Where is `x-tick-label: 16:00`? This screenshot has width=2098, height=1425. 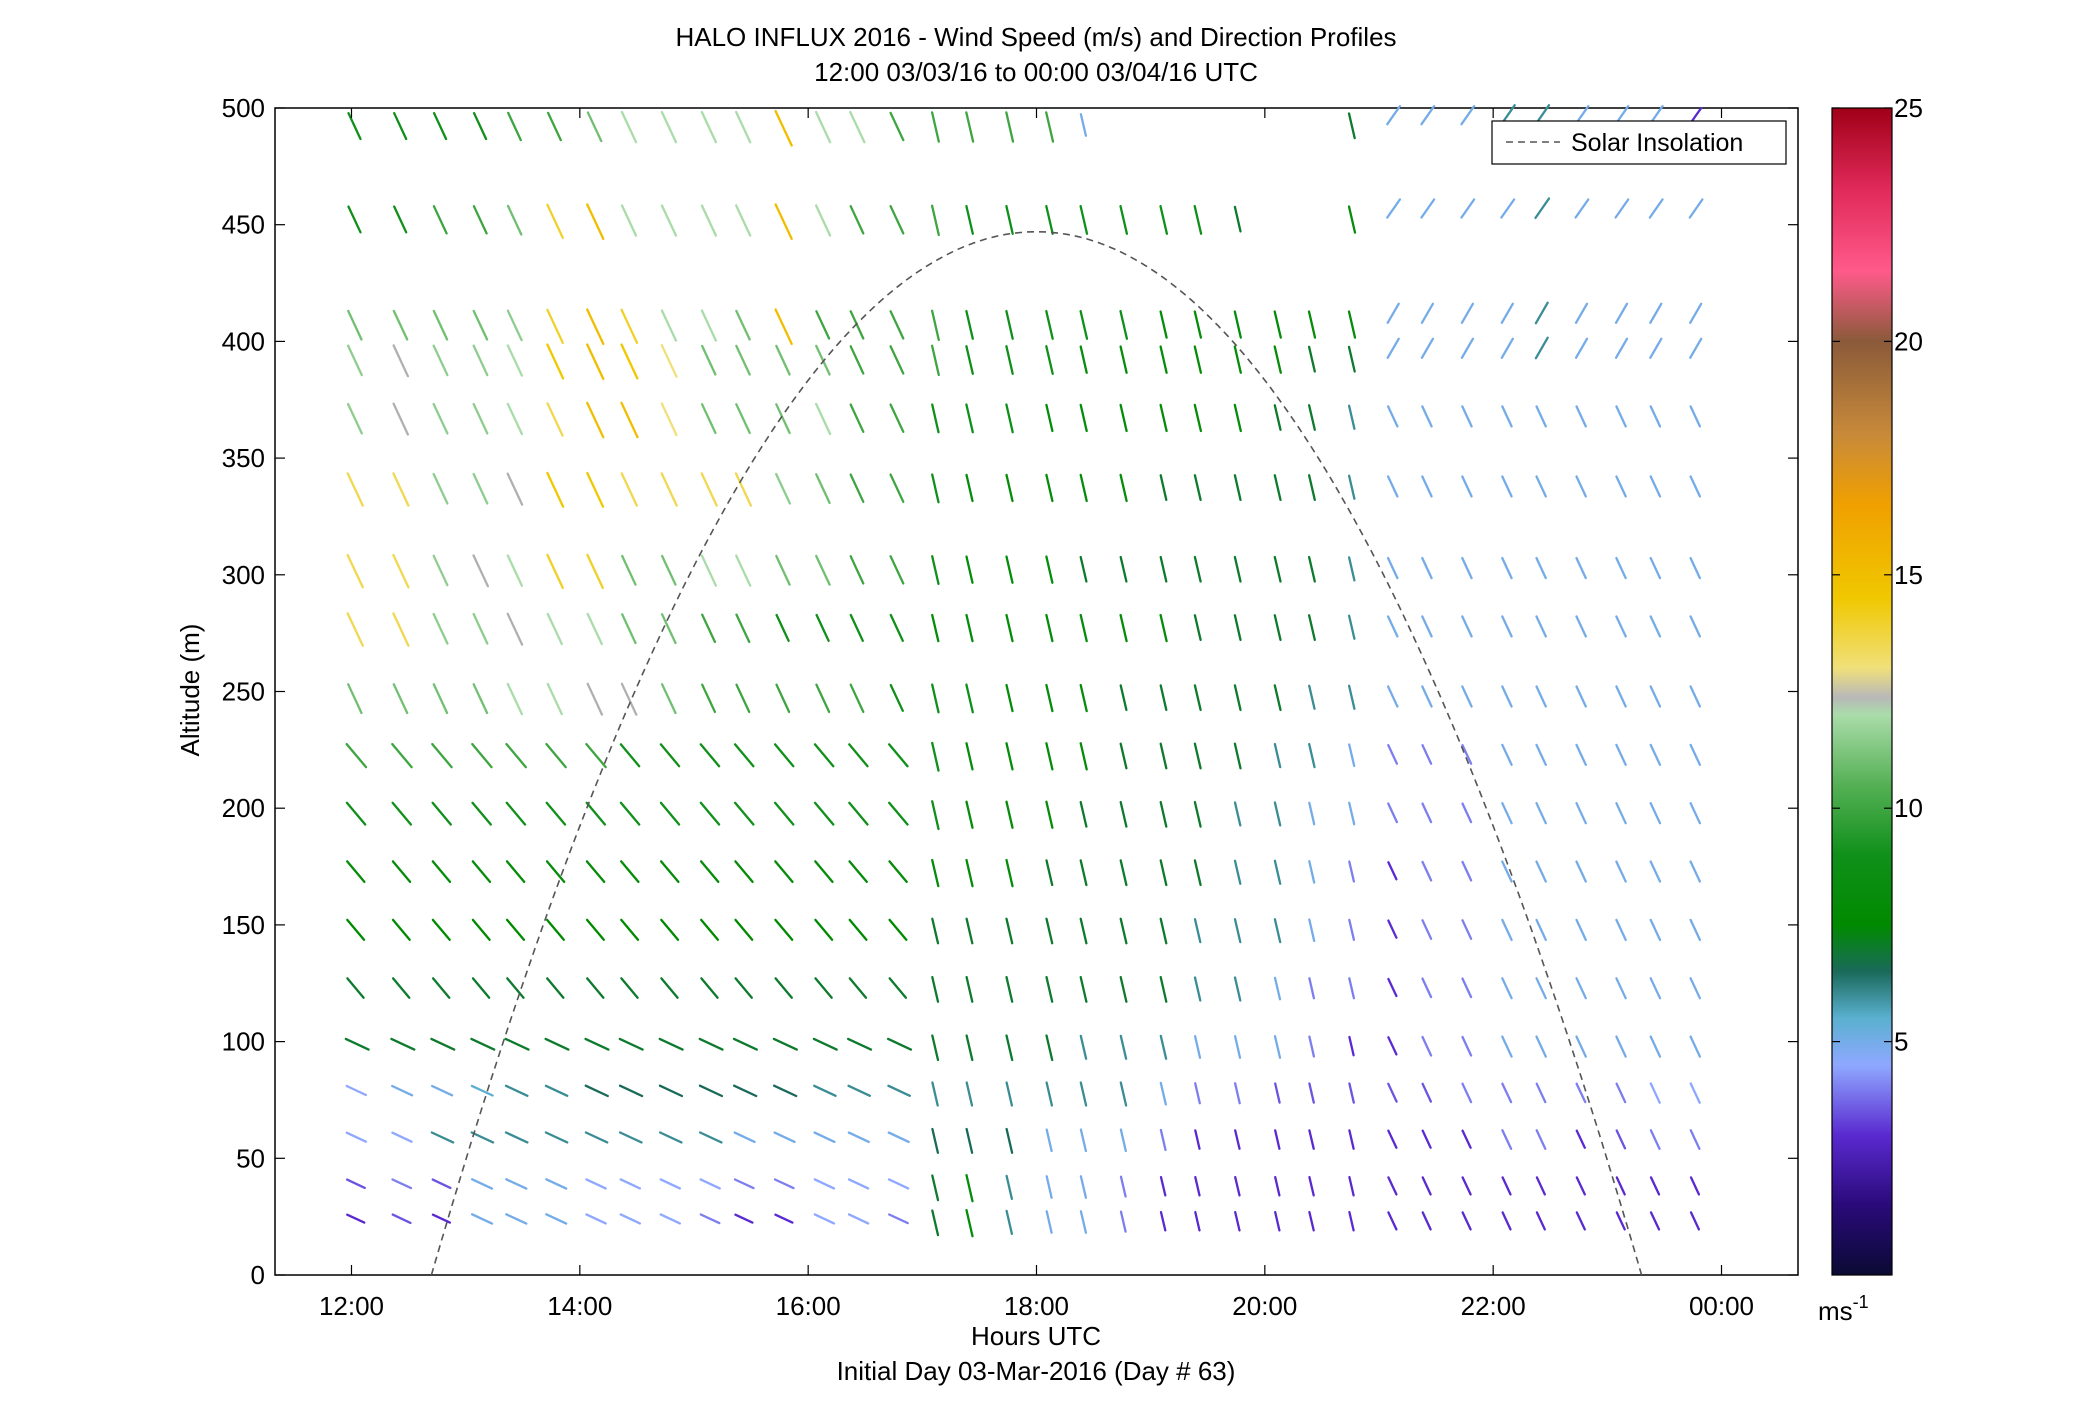
x-tick-label: 16:00 is located at coordinates (808, 1306).